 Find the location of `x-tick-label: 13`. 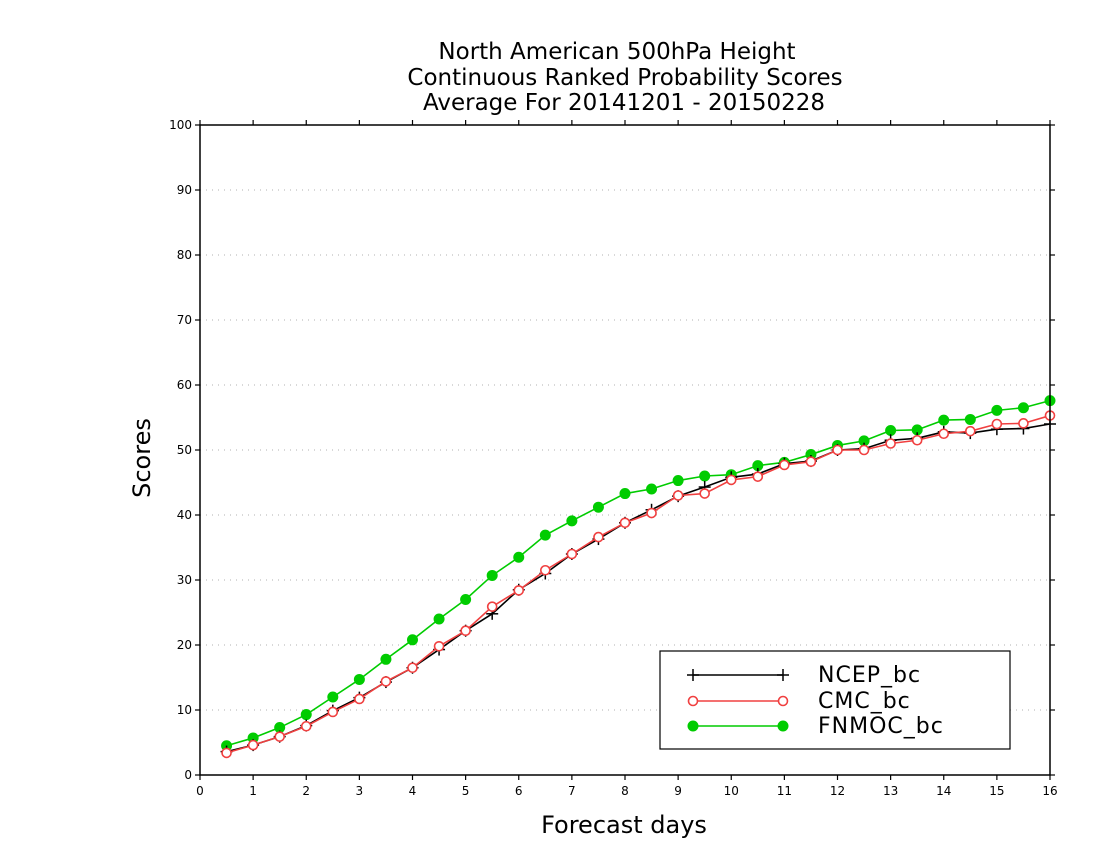

x-tick-label: 13 is located at coordinates (890, 791).